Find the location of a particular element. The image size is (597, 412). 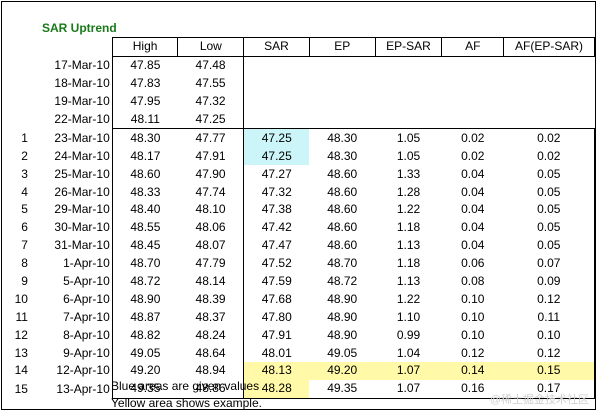

high-cell: 48.17 is located at coordinates (145, 155).